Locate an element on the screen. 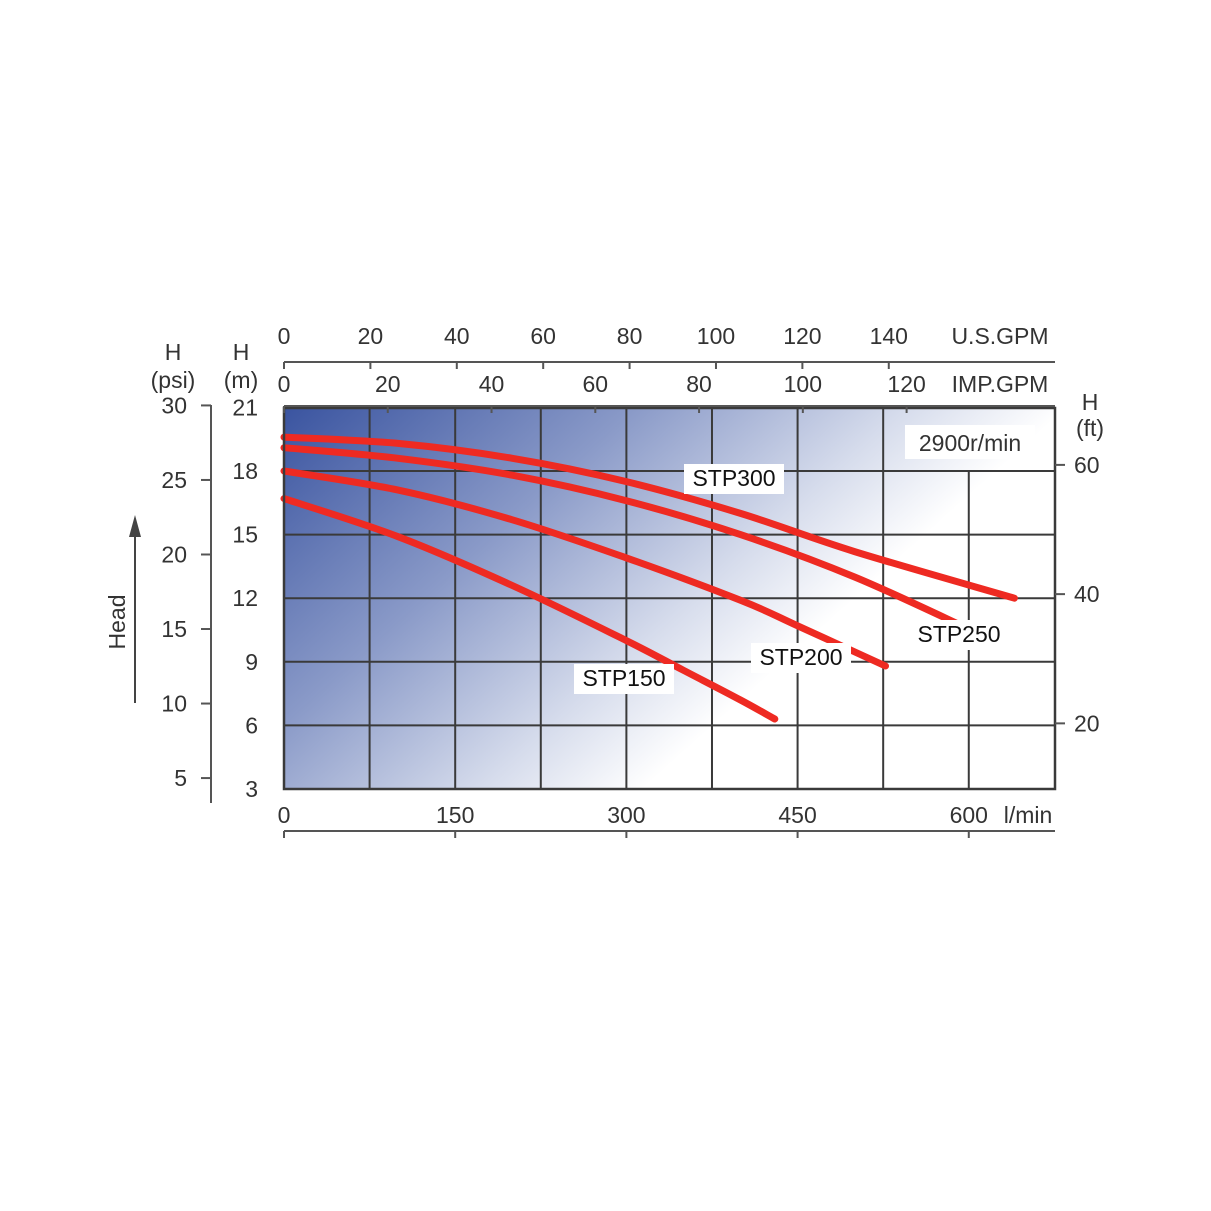 This screenshot has height=1211, width=1211. speed-label-bg is located at coordinates (970, 442).